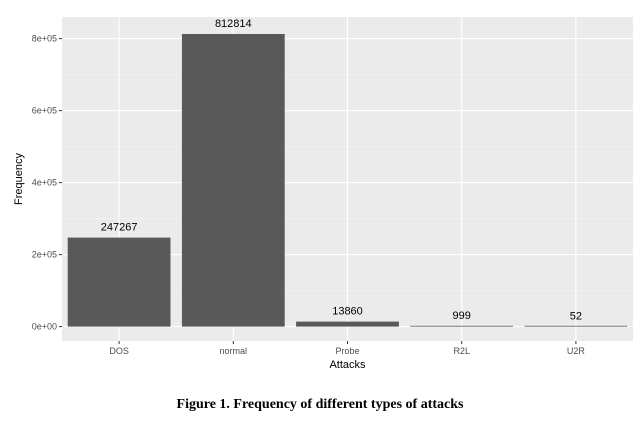 The height and width of the screenshot is (423, 640). What do you see at coordinates (44, 255) in the screenshot?
I see `y-tick-label: 2e+05` at bounding box center [44, 255].